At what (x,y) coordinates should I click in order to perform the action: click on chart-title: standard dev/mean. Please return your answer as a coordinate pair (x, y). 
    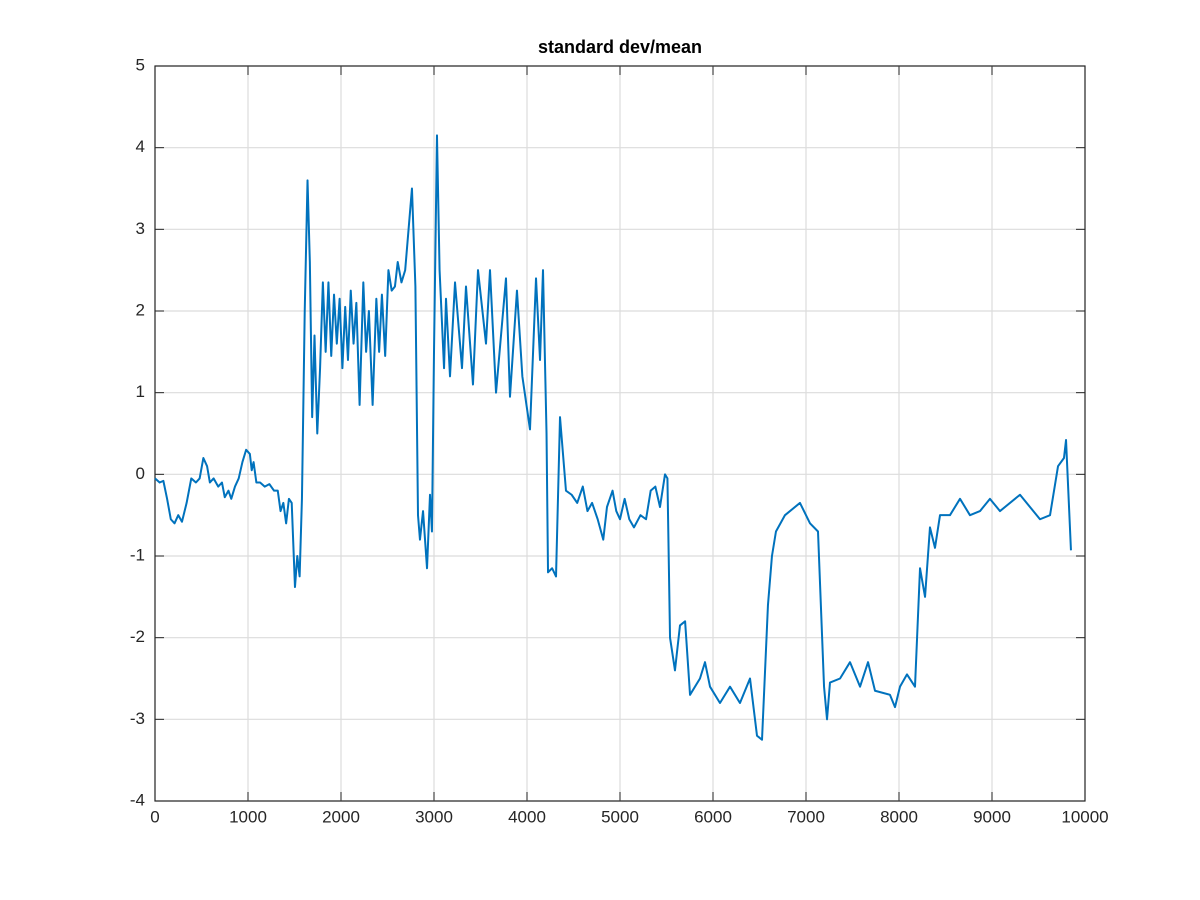
    Looking at the image, I should click on (620, 47).